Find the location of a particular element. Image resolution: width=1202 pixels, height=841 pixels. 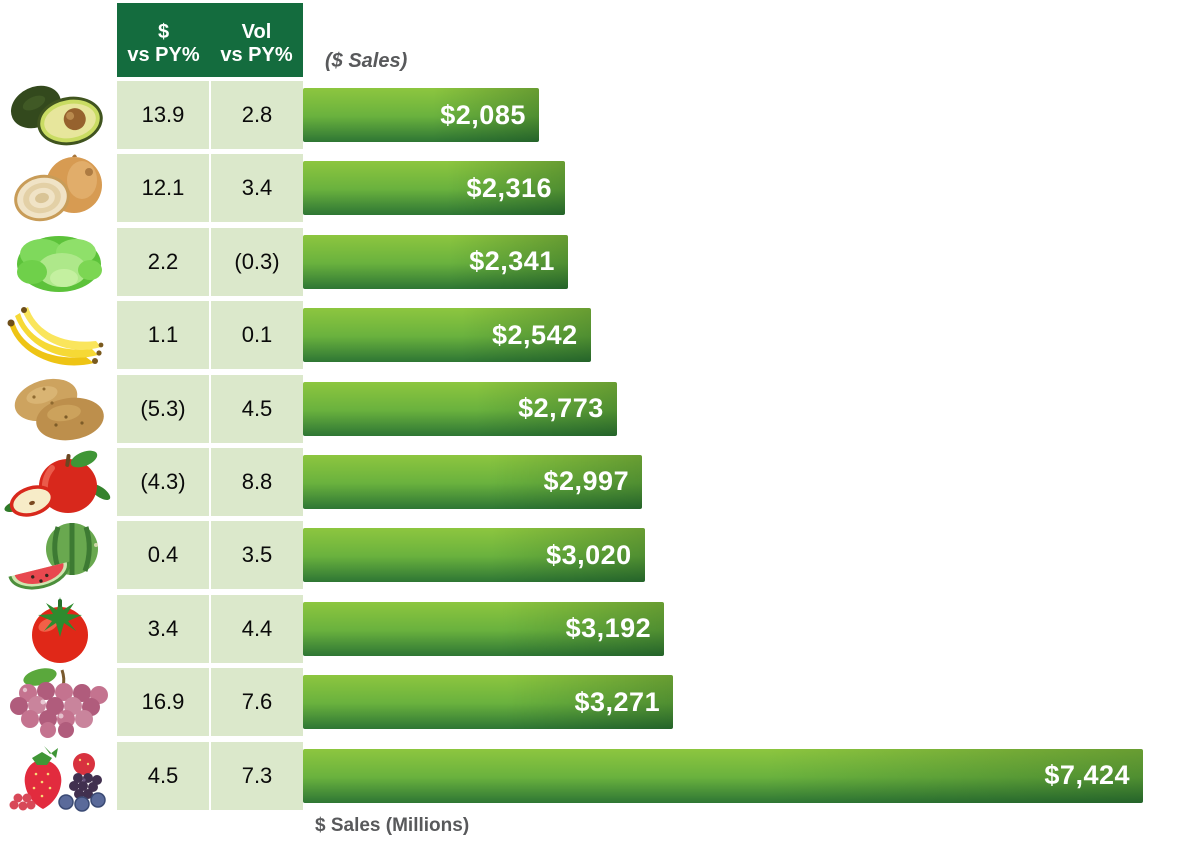

bar-area: $3,020 is located at coordinates (723, 555).